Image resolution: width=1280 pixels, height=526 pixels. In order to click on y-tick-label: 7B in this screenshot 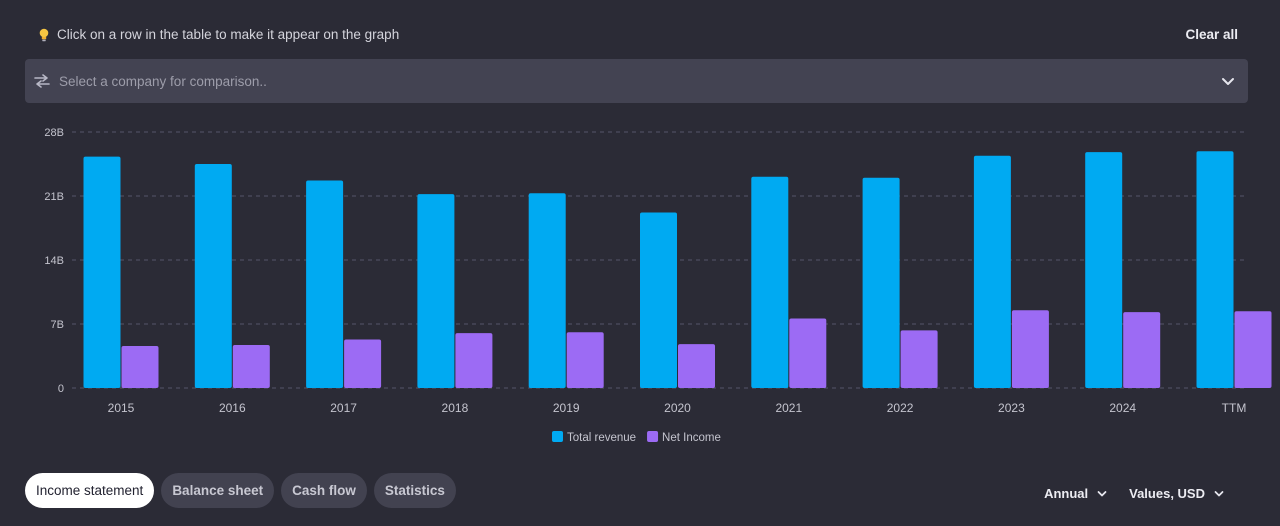, I will do `click(57, 325)`.